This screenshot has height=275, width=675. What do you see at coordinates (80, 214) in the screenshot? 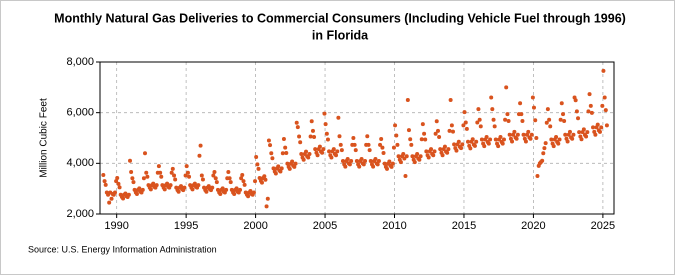
I see `y-tick-label: 2,000` at bounding box center [80, 214].